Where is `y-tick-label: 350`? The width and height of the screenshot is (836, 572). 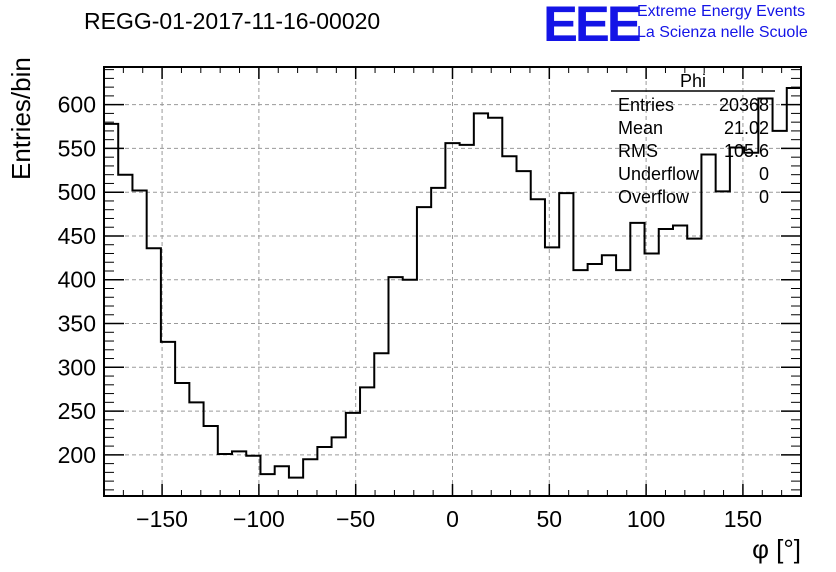
y-tick-label: 350 is located at coordinates (77, 324).